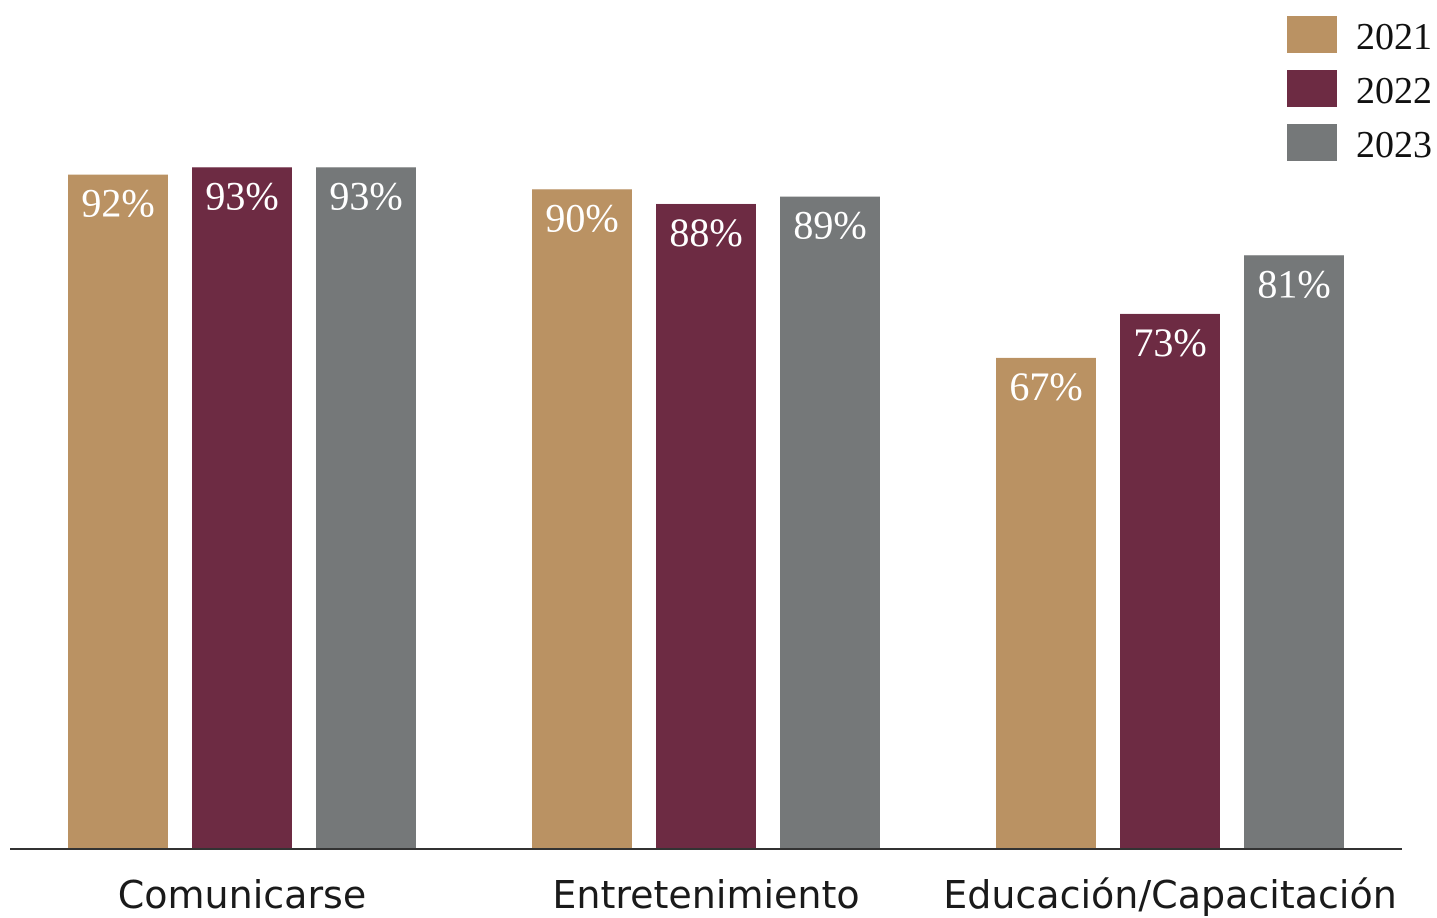 This screenshot has height=918, width=1437. I want to click on legend-label-2023: 2023, so click(1394, 145).